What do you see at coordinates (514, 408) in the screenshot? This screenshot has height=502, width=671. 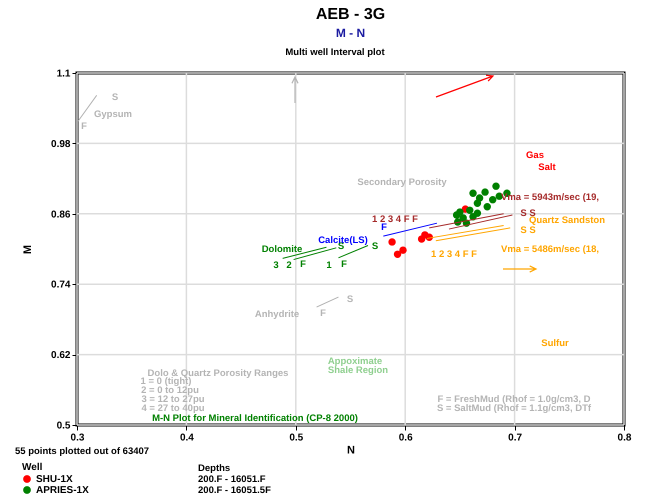 I see `annotation: S = SaltMud (Rhof = 1.1g/cm3, DTf` at bounding box center [514, 408].